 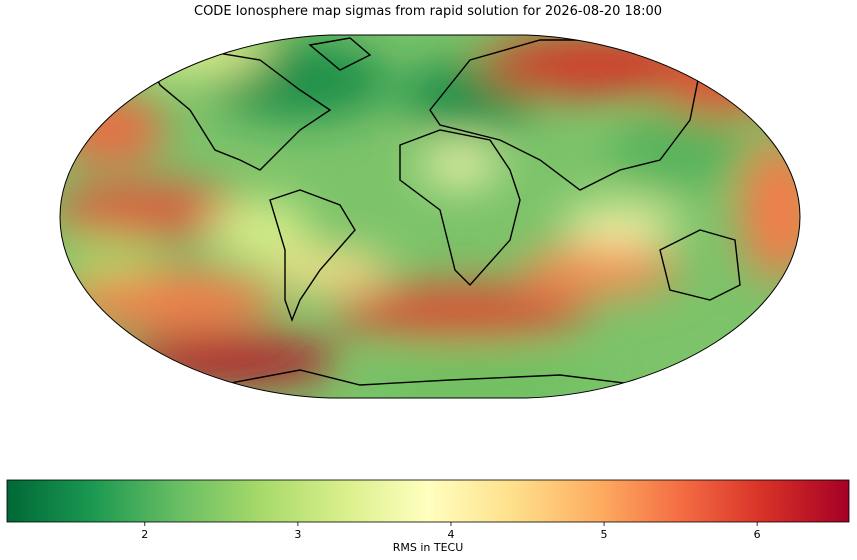 What do you see at coordinates (604, 534) in the screenshot?
I see `colorbar-tick-label: 5` at bounding box center [604, 534].